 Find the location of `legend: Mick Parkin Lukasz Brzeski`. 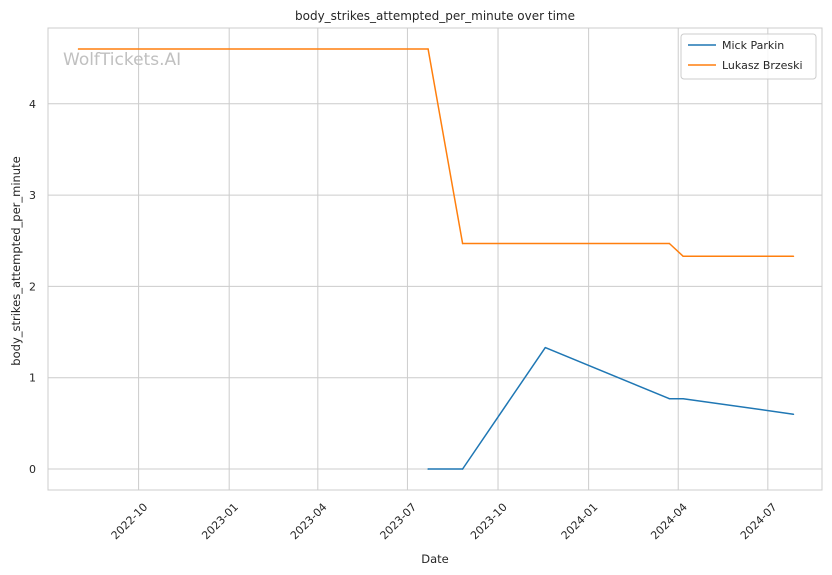

legend: Mick Parkin Lukasz Brzeski is located at coordinates (748, 56).